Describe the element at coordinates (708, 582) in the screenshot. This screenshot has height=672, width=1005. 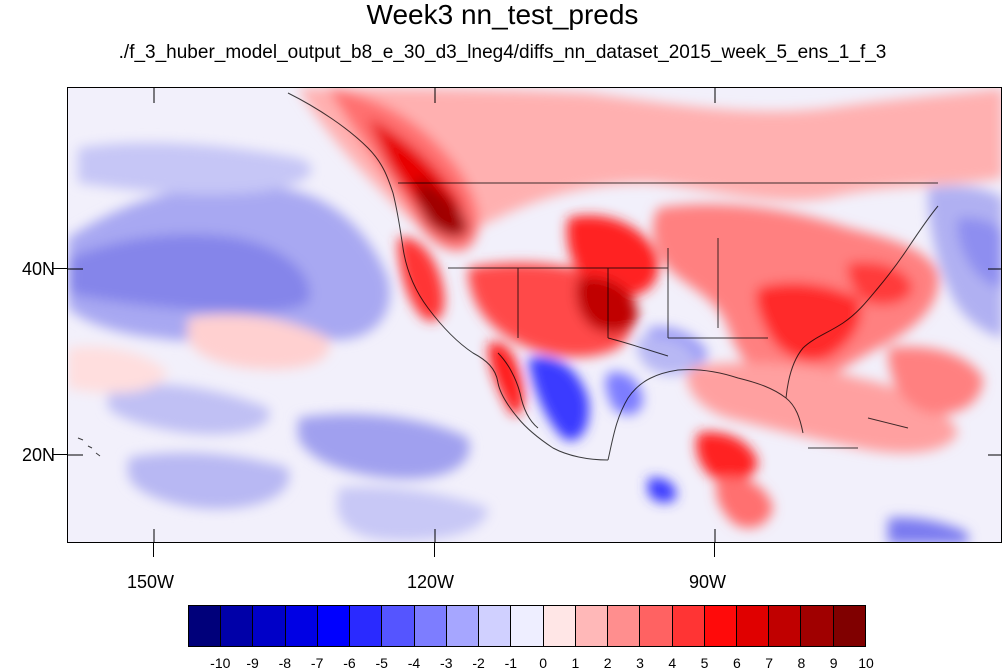
I see `lon-label-90w: 90W` at that location.